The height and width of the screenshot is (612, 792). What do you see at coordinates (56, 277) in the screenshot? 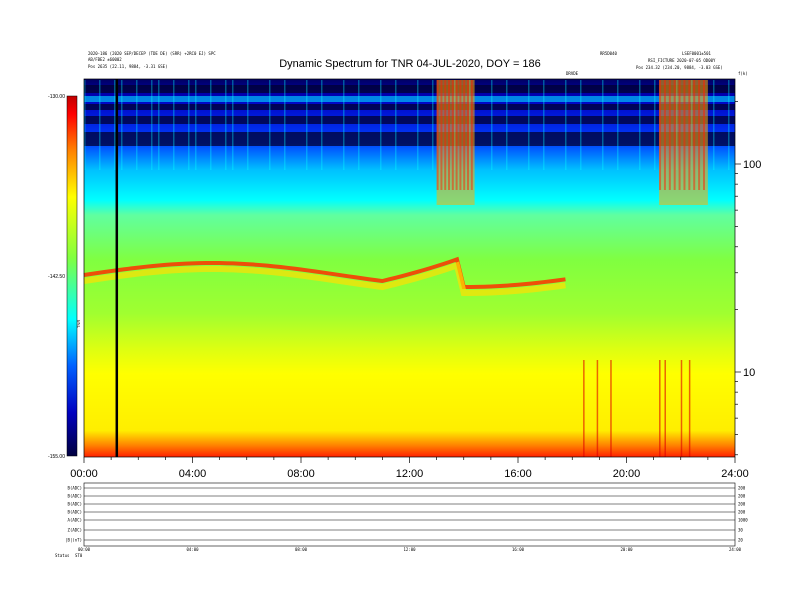
I see `colorbar-mid-label: -142.50` at bounding box center [56, 277].